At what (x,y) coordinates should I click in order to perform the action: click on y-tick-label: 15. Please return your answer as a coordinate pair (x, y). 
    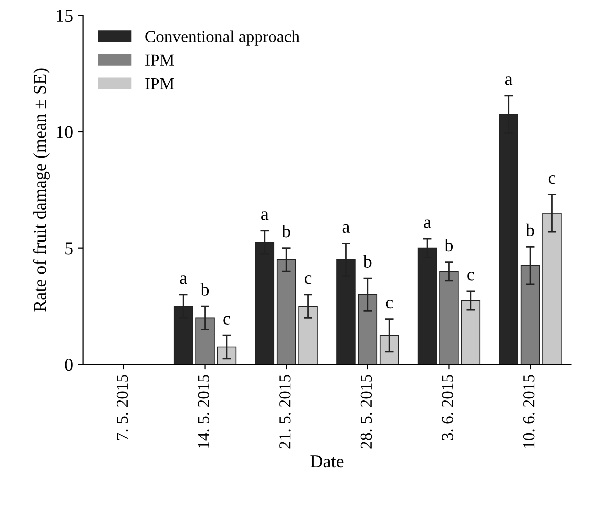
    Looking at the image, I should click on (65, 16).